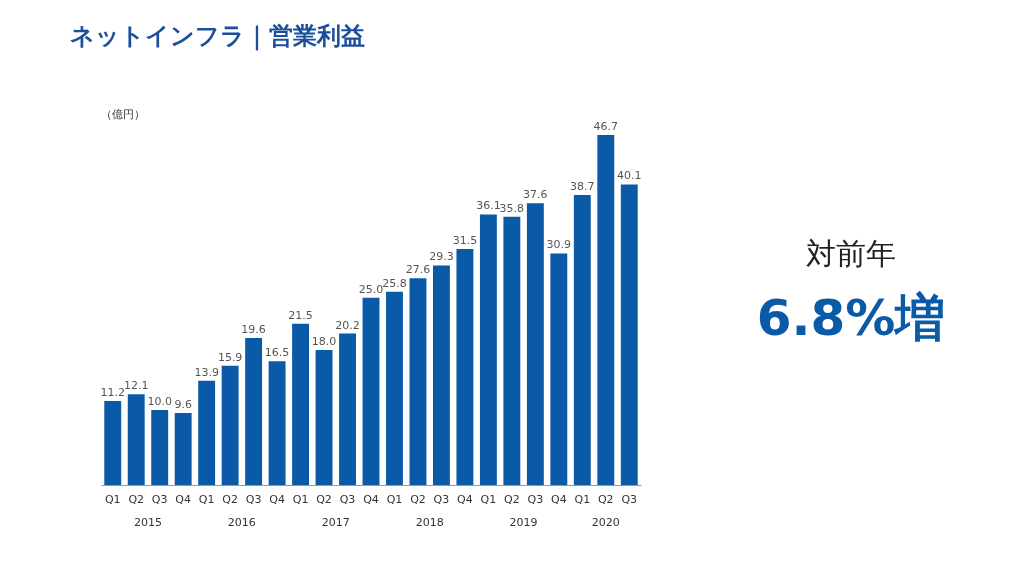  Describe the element at coordinates (851, 253) in the screenshot. I see `text: 対前年` at that location.